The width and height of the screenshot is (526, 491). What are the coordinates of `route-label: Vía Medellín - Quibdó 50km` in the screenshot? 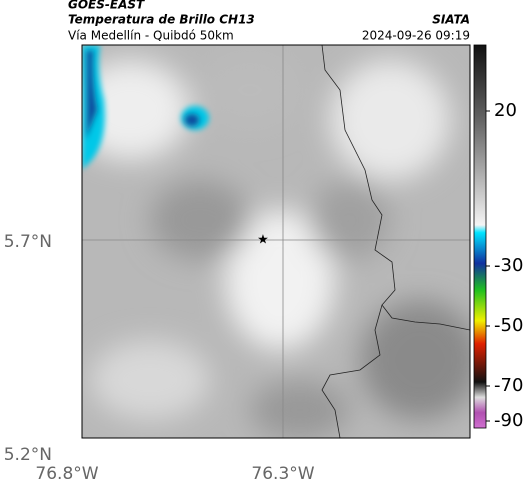 It's located at (151, 36).